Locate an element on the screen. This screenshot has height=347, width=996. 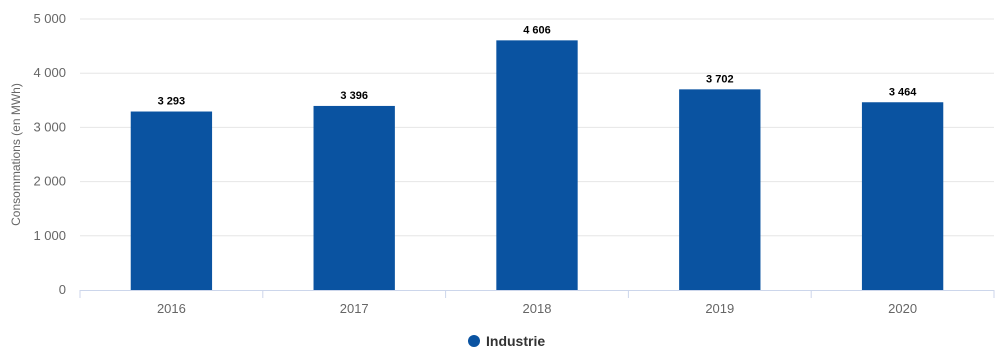
x-tick-label-2016: 2016 is located at coordinates (171, 308).